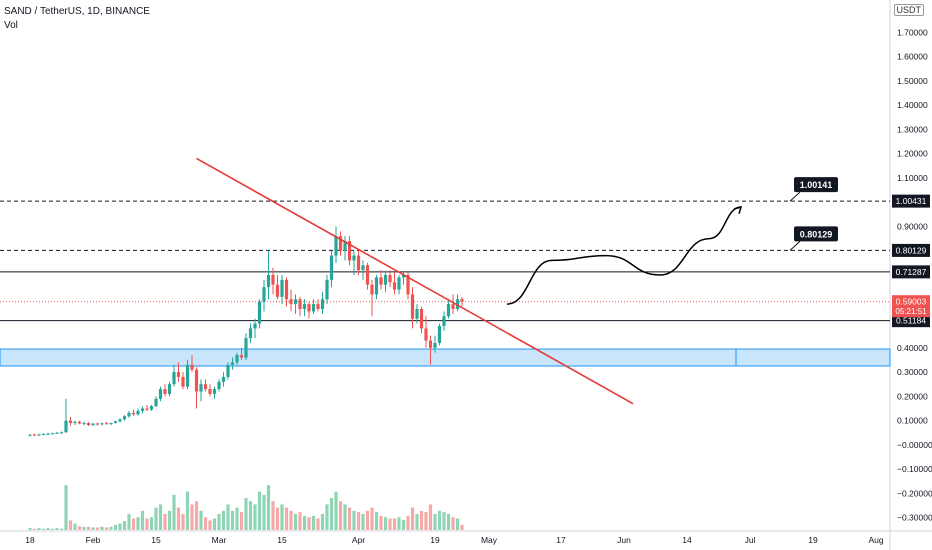  I want to click on currency-button: USDT, so click(908, 10).